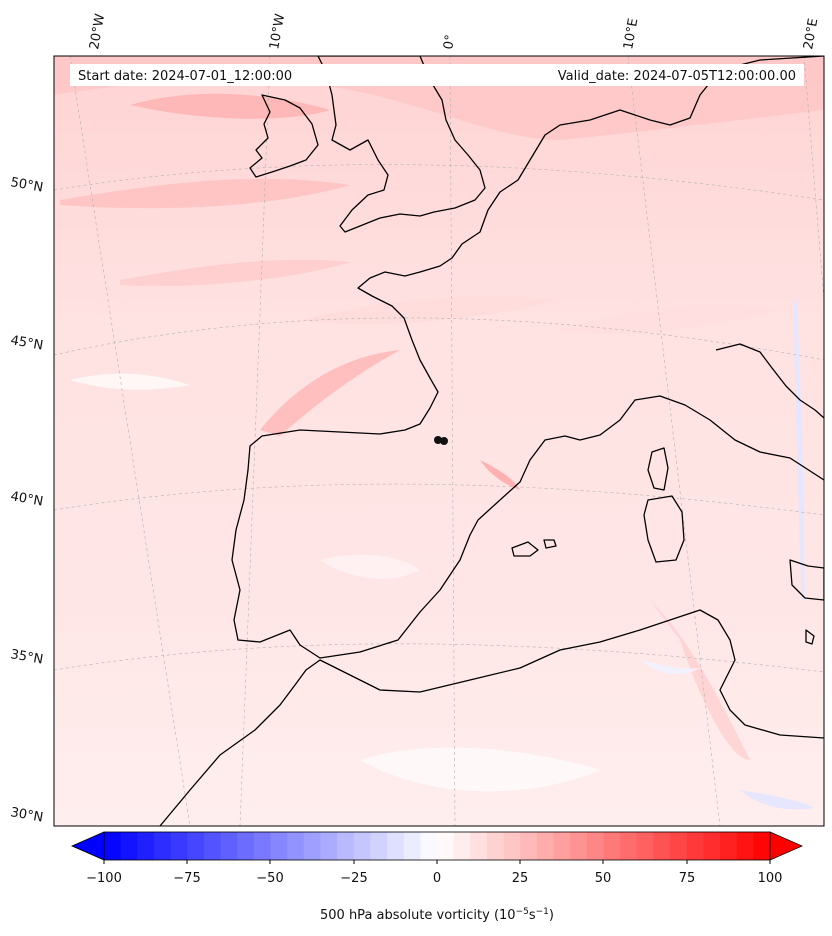  What do you see at coordinates (770, 878) in the screenshot?
I see `colorbar-tick-label: 100` at bounding box center [770, 878].